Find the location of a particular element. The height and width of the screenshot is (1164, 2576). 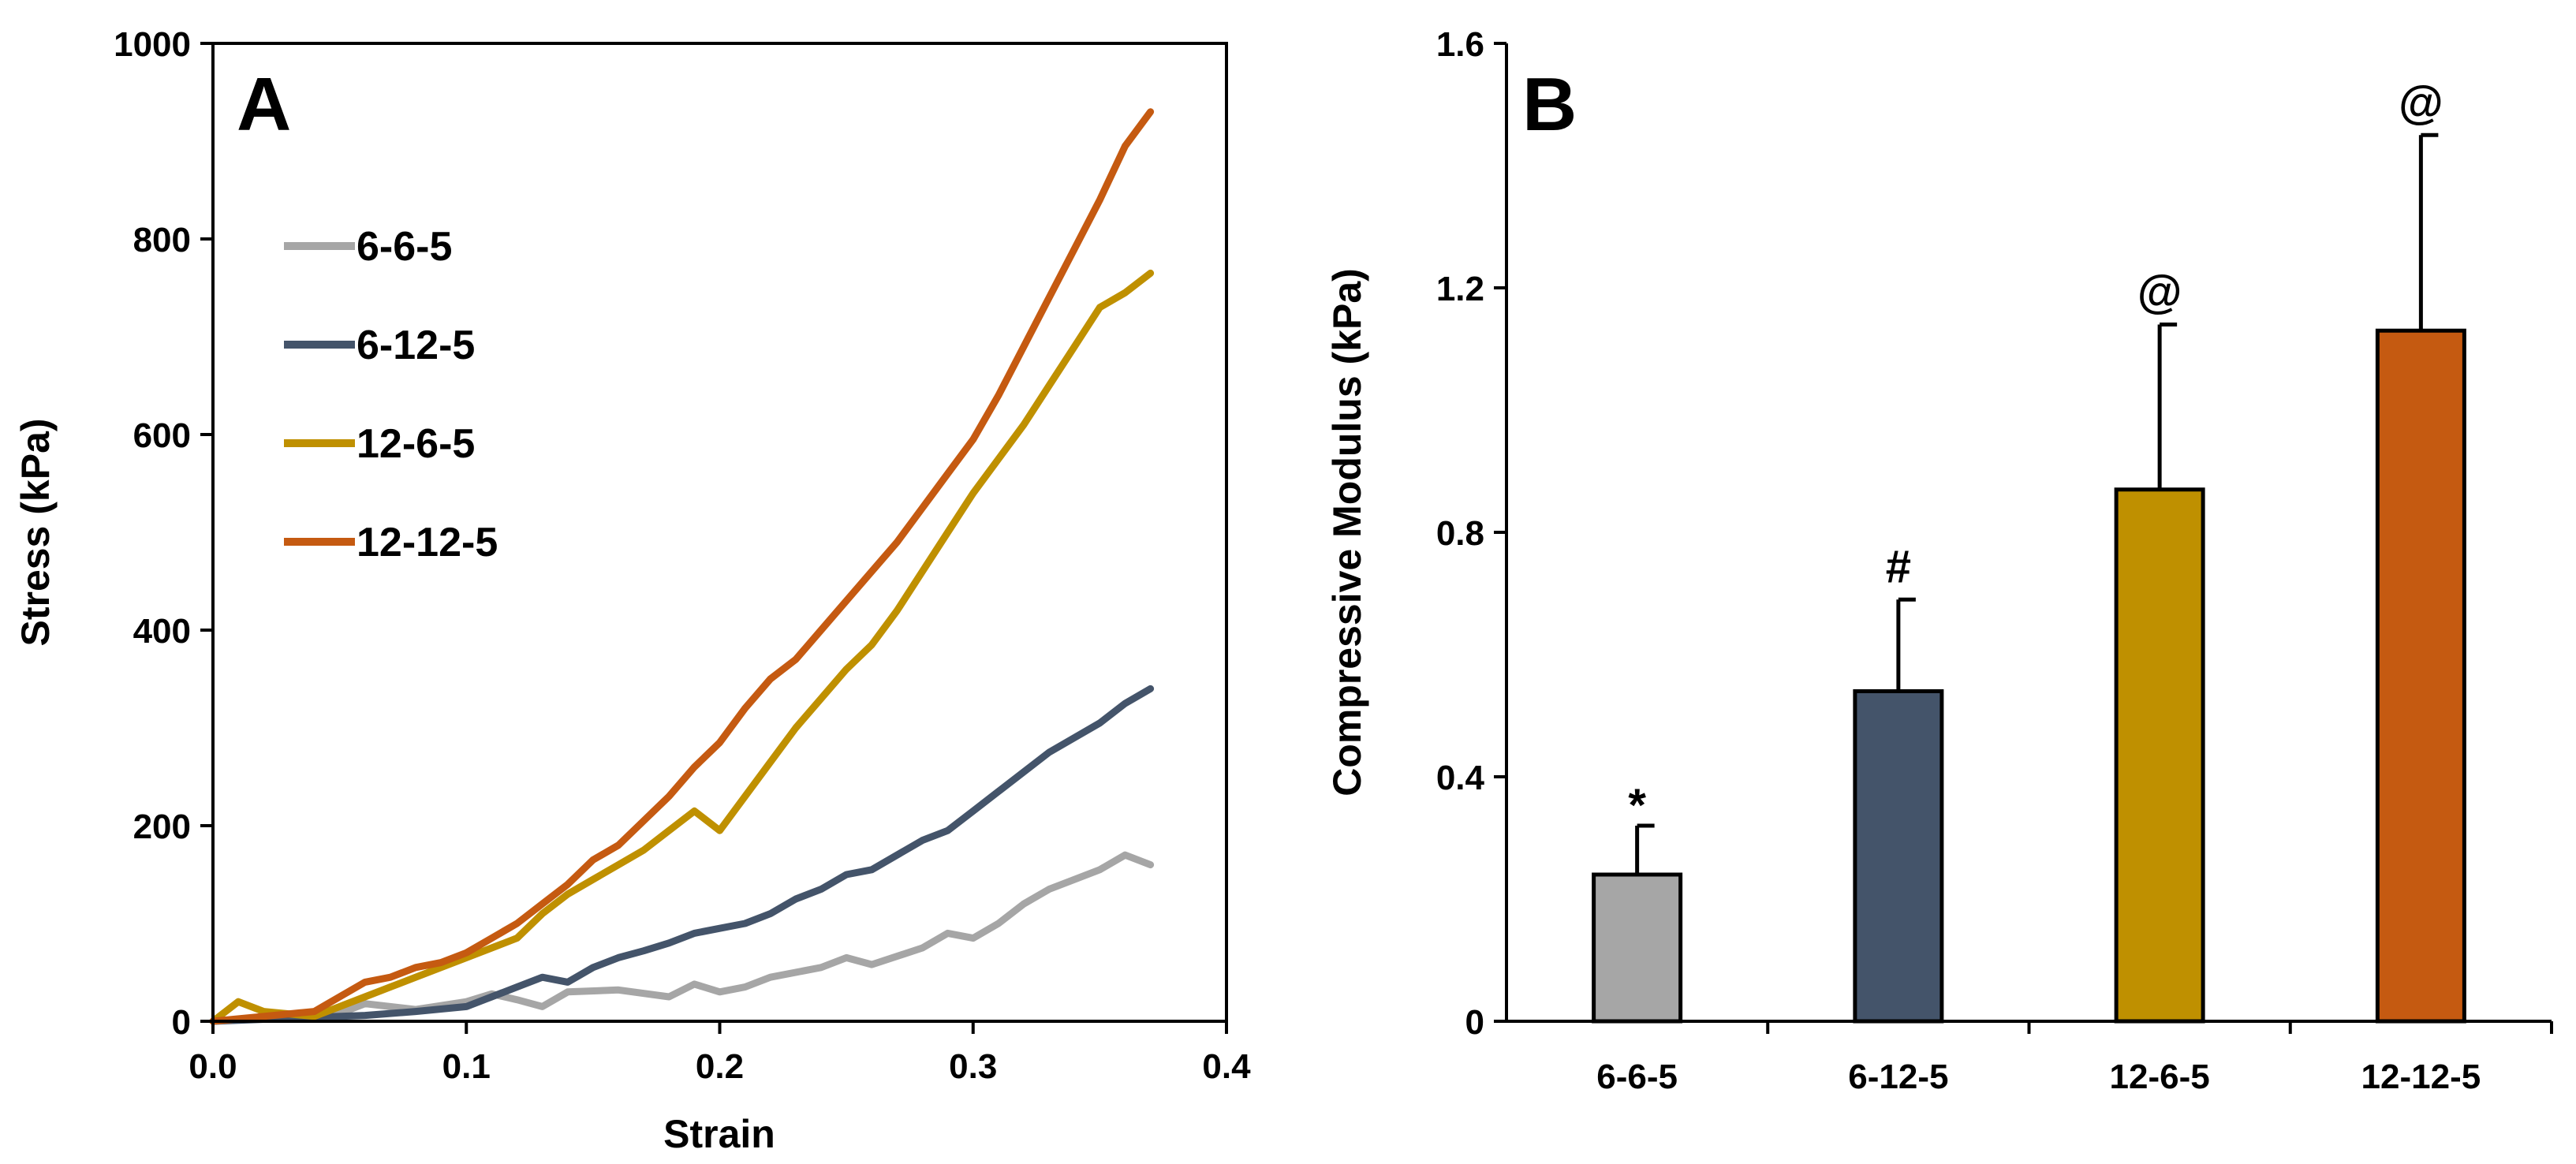

significance-marker-12-12-5: @ is located at coordinates (2421, 102).